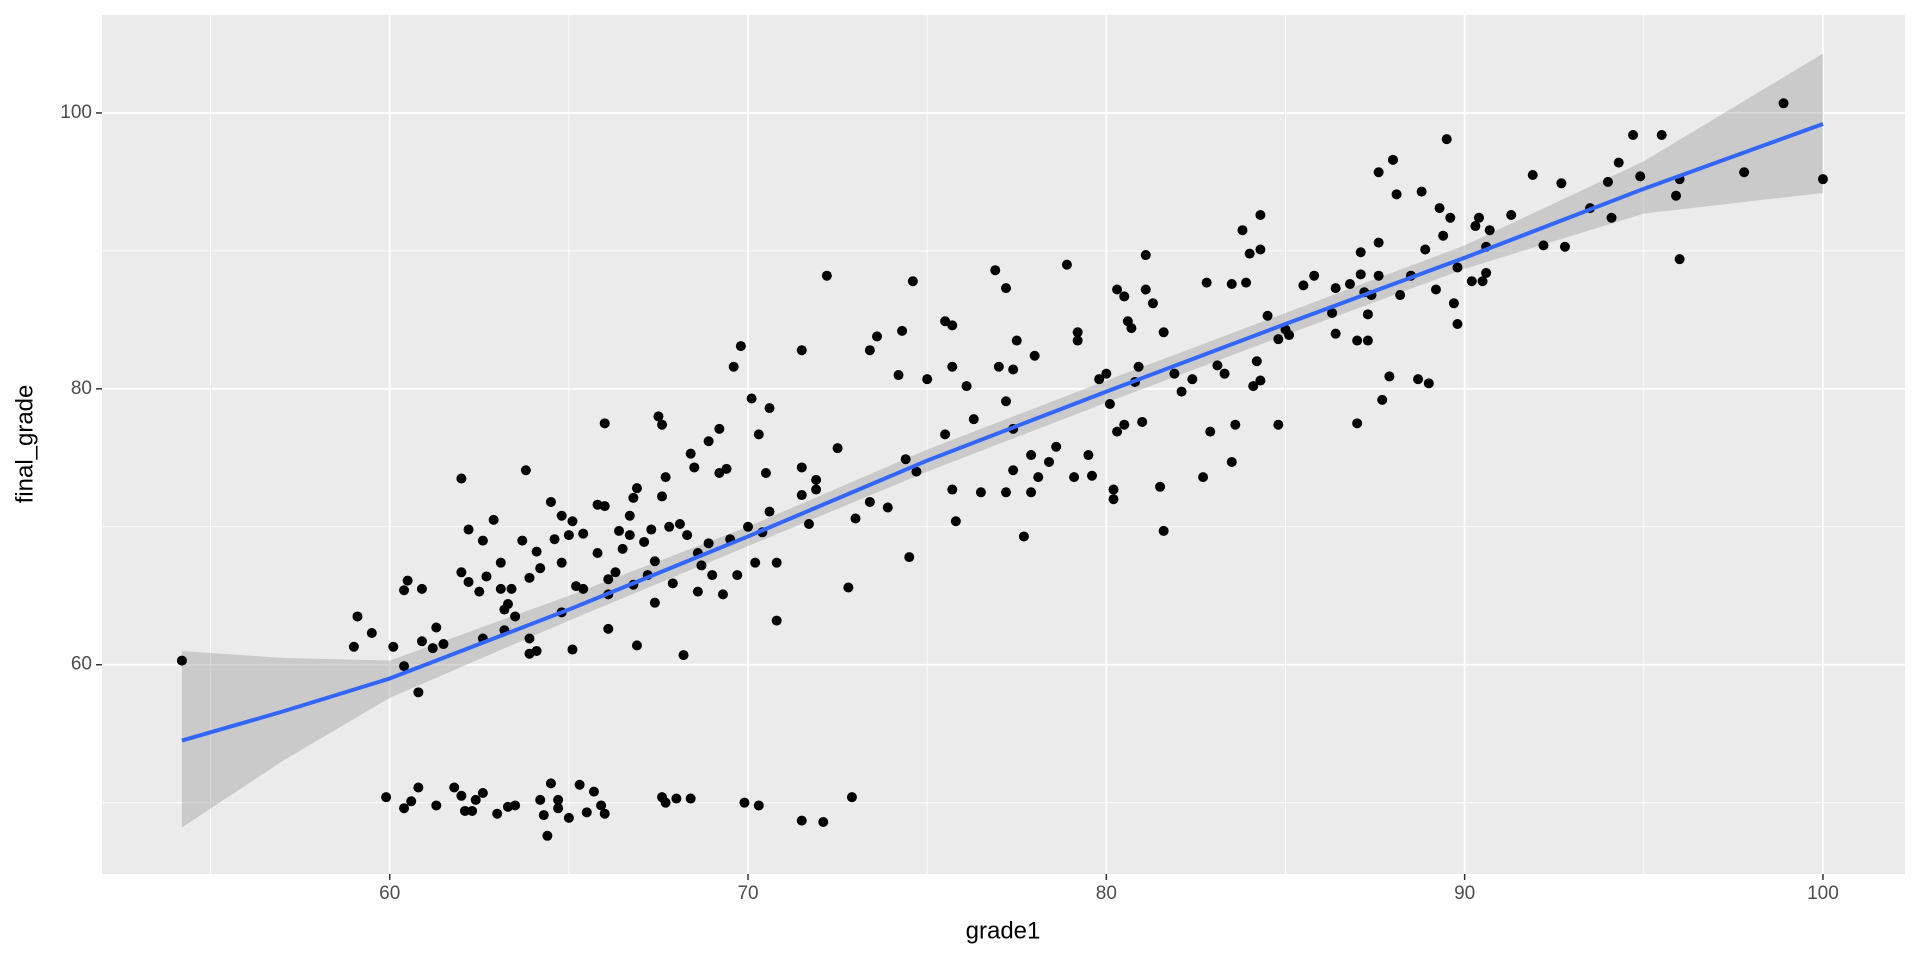 This screenshot has height=960, width=1920. What do you see at coordinates (1106, 893) in the screenshot?
I see `x-tick-label: 80` at bounding box center [1106, 893].